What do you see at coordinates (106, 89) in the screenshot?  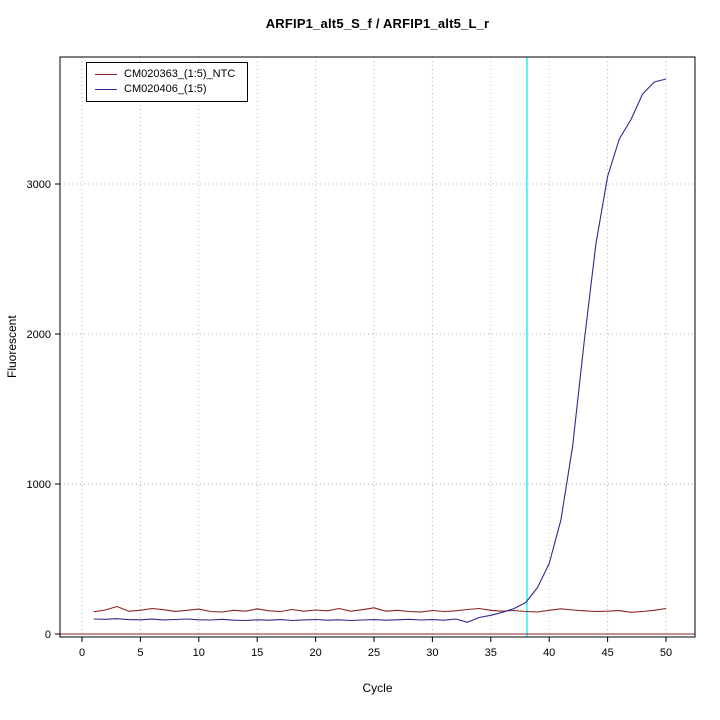 I see `legend-line-swatch-sample` at bounding box center [106, 89].